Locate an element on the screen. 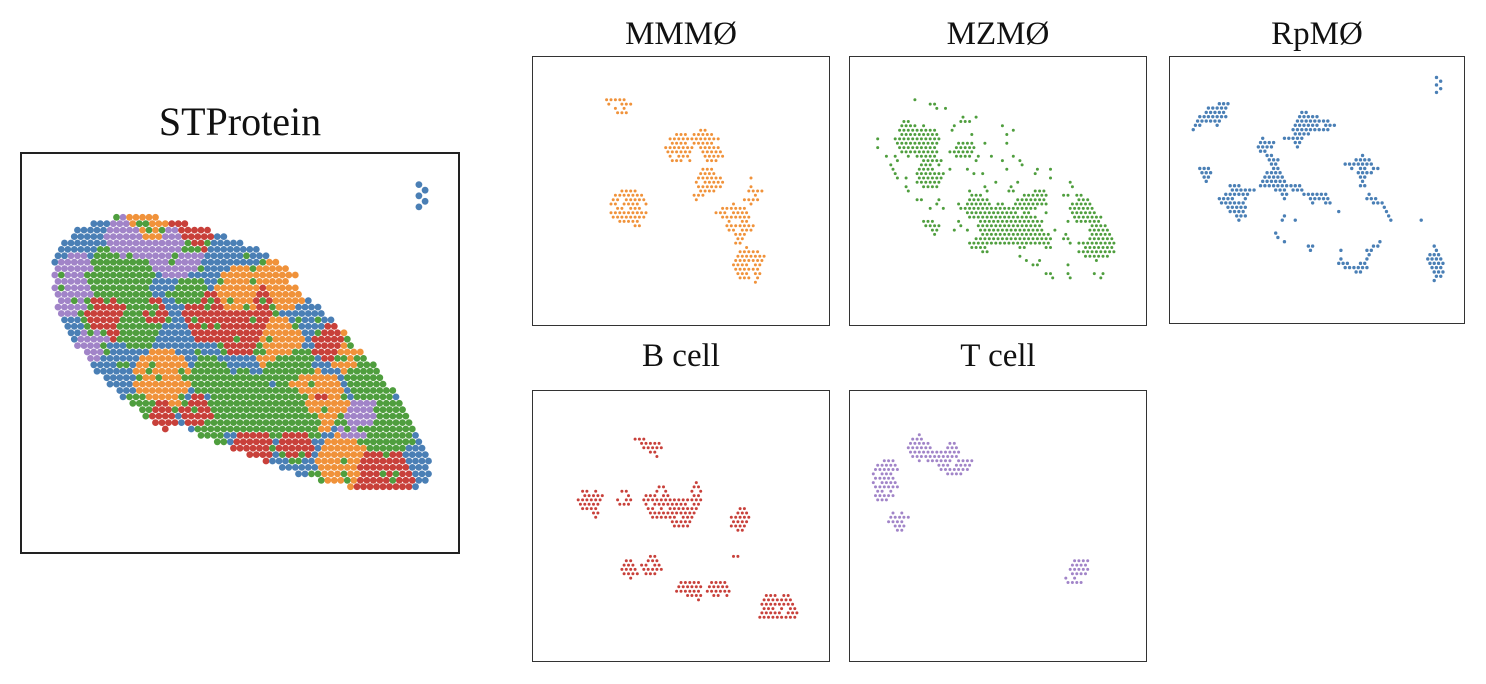 This screenshot has width=1486, height=684. mzm-panel is located at coordinates (998, 191).